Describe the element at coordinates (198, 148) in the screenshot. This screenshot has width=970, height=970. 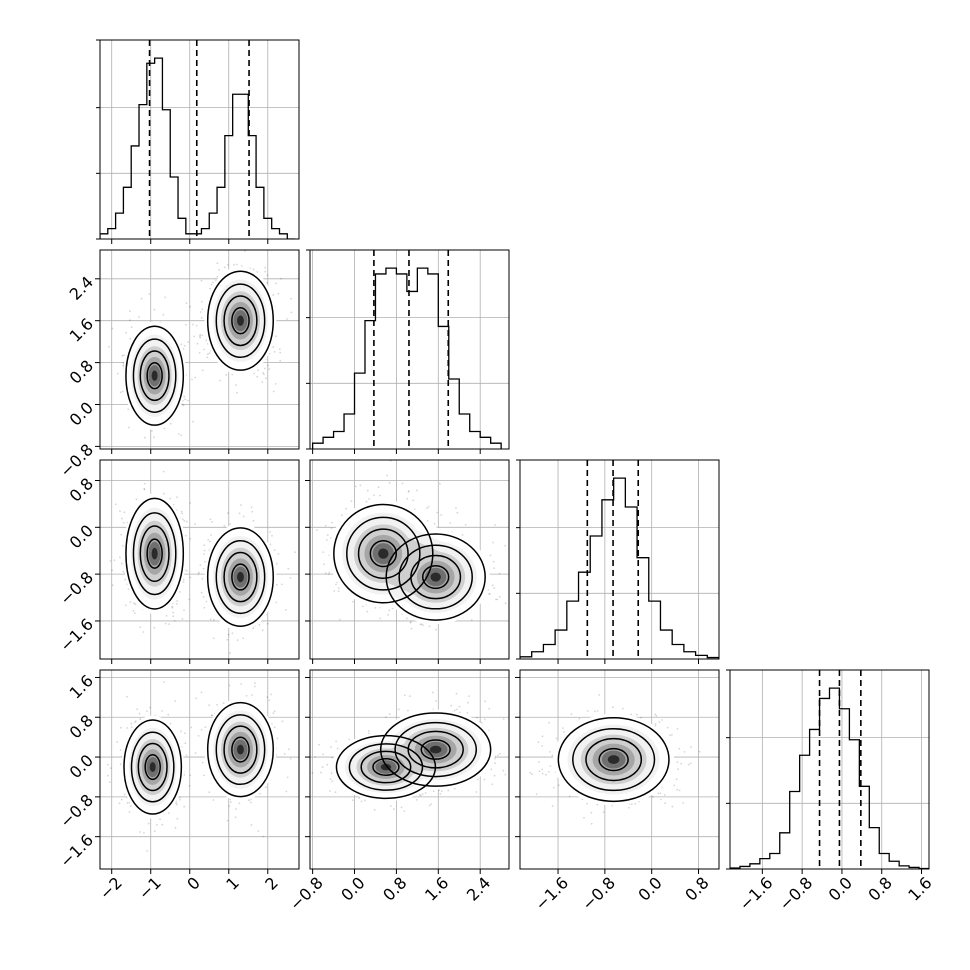
I see `histogram-series` at that location.